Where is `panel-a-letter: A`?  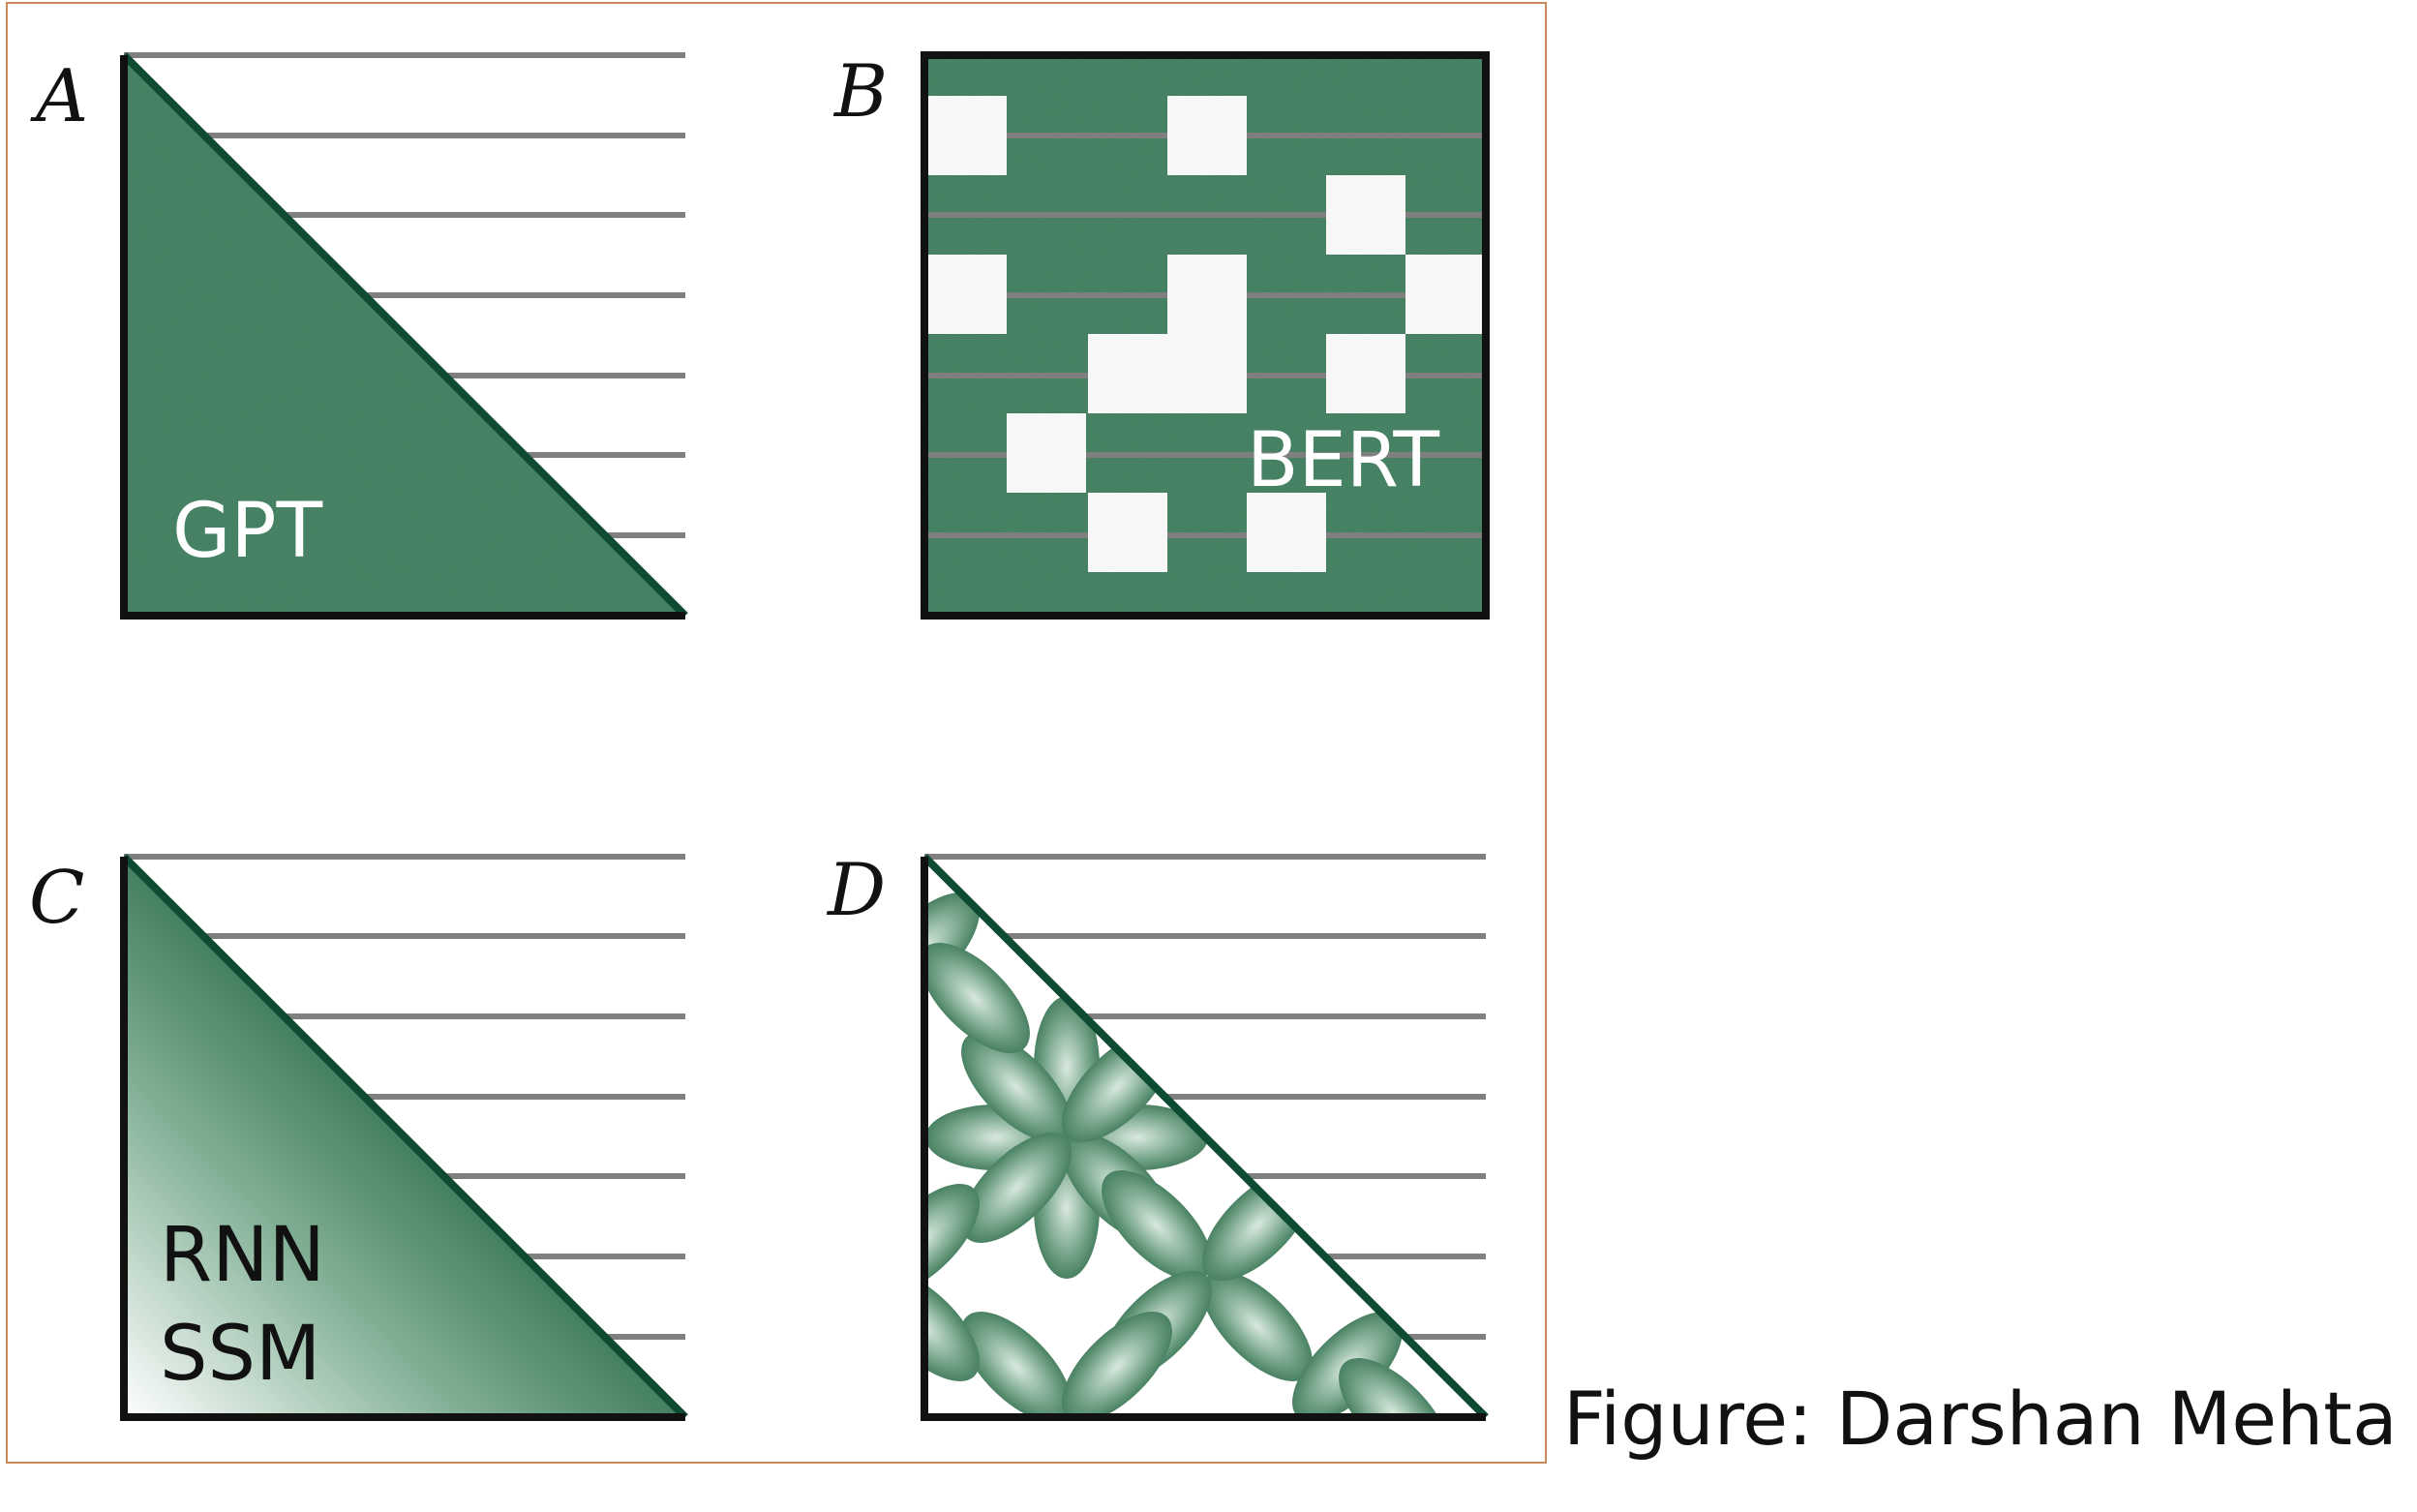
panel-a-letter: A is located at coordinates (59, 95).